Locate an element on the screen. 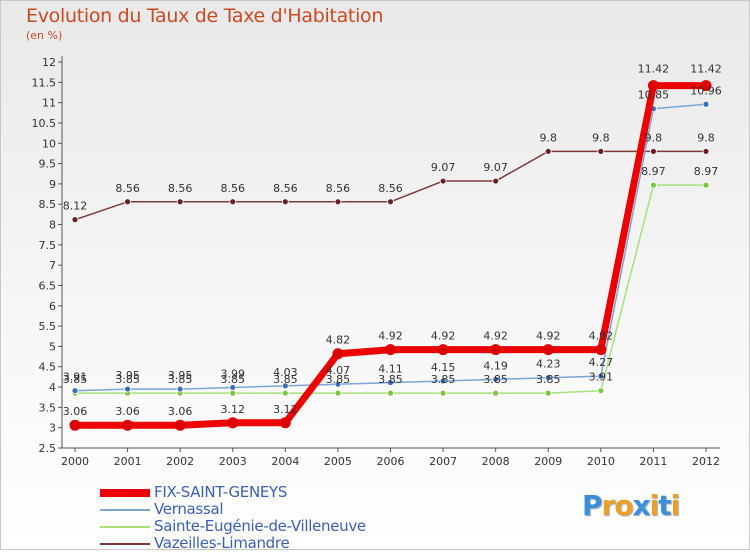 The height and width of the screenshot is (553, 750). y-tick-label: 2.5 is located at coordinates (48, 448).